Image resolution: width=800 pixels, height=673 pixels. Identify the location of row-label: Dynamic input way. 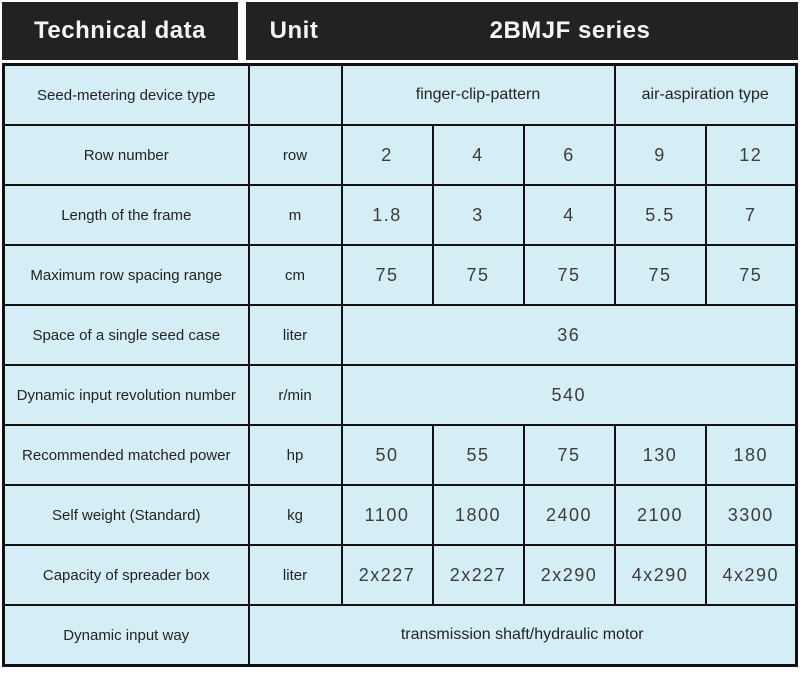
(126, 635).